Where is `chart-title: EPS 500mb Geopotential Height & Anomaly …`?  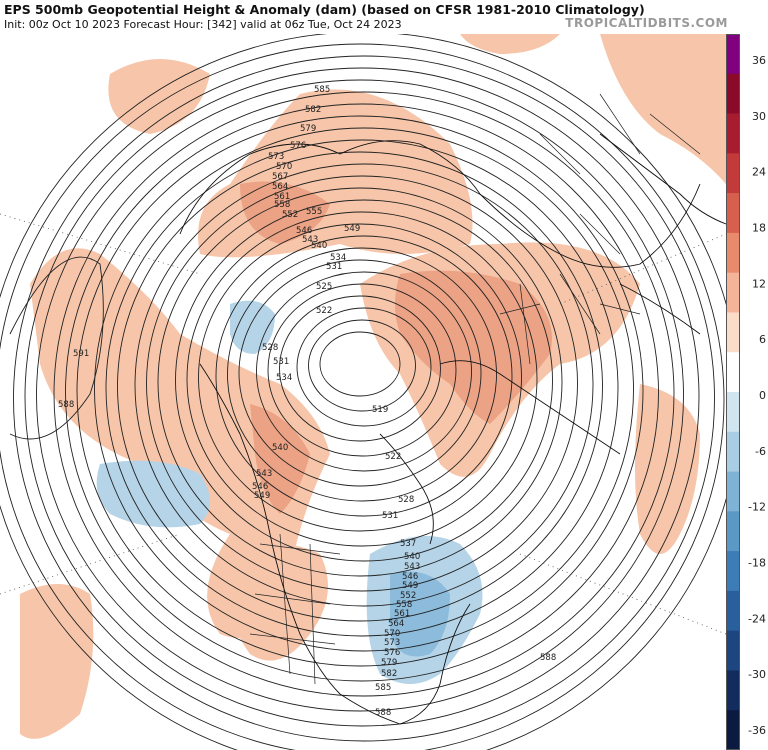 chart-title: EPS 500mb Geopotential Height & Anomaly … is located at coordinates (324, 9).